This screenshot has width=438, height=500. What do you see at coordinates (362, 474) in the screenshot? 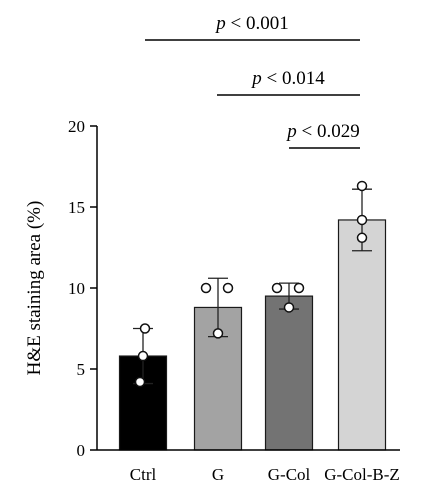
I see `category-label: G-Col-B-Z` at bounding box center [362, 474].